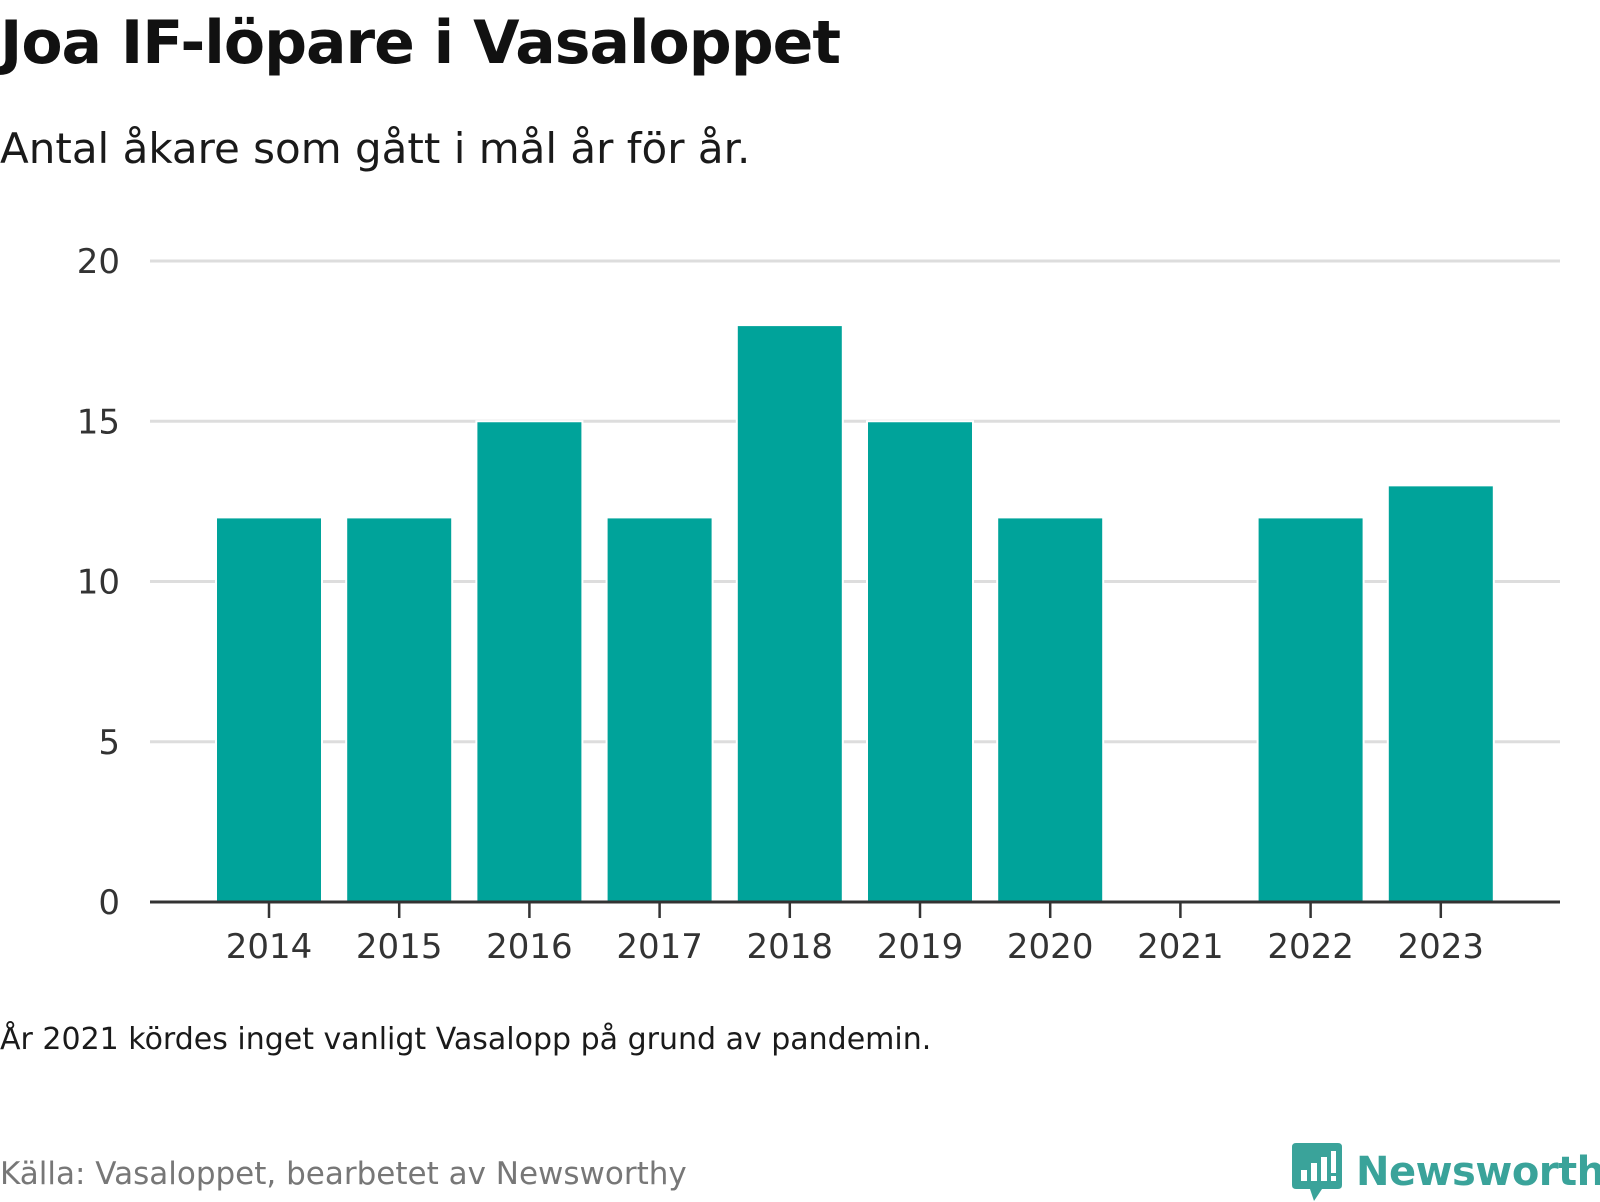 This screenshot has width=1600, height=1202. What do you see at coordinates (789, 614) in the screenshot?
I see `bar-2018` at bounding box center [789, 614].